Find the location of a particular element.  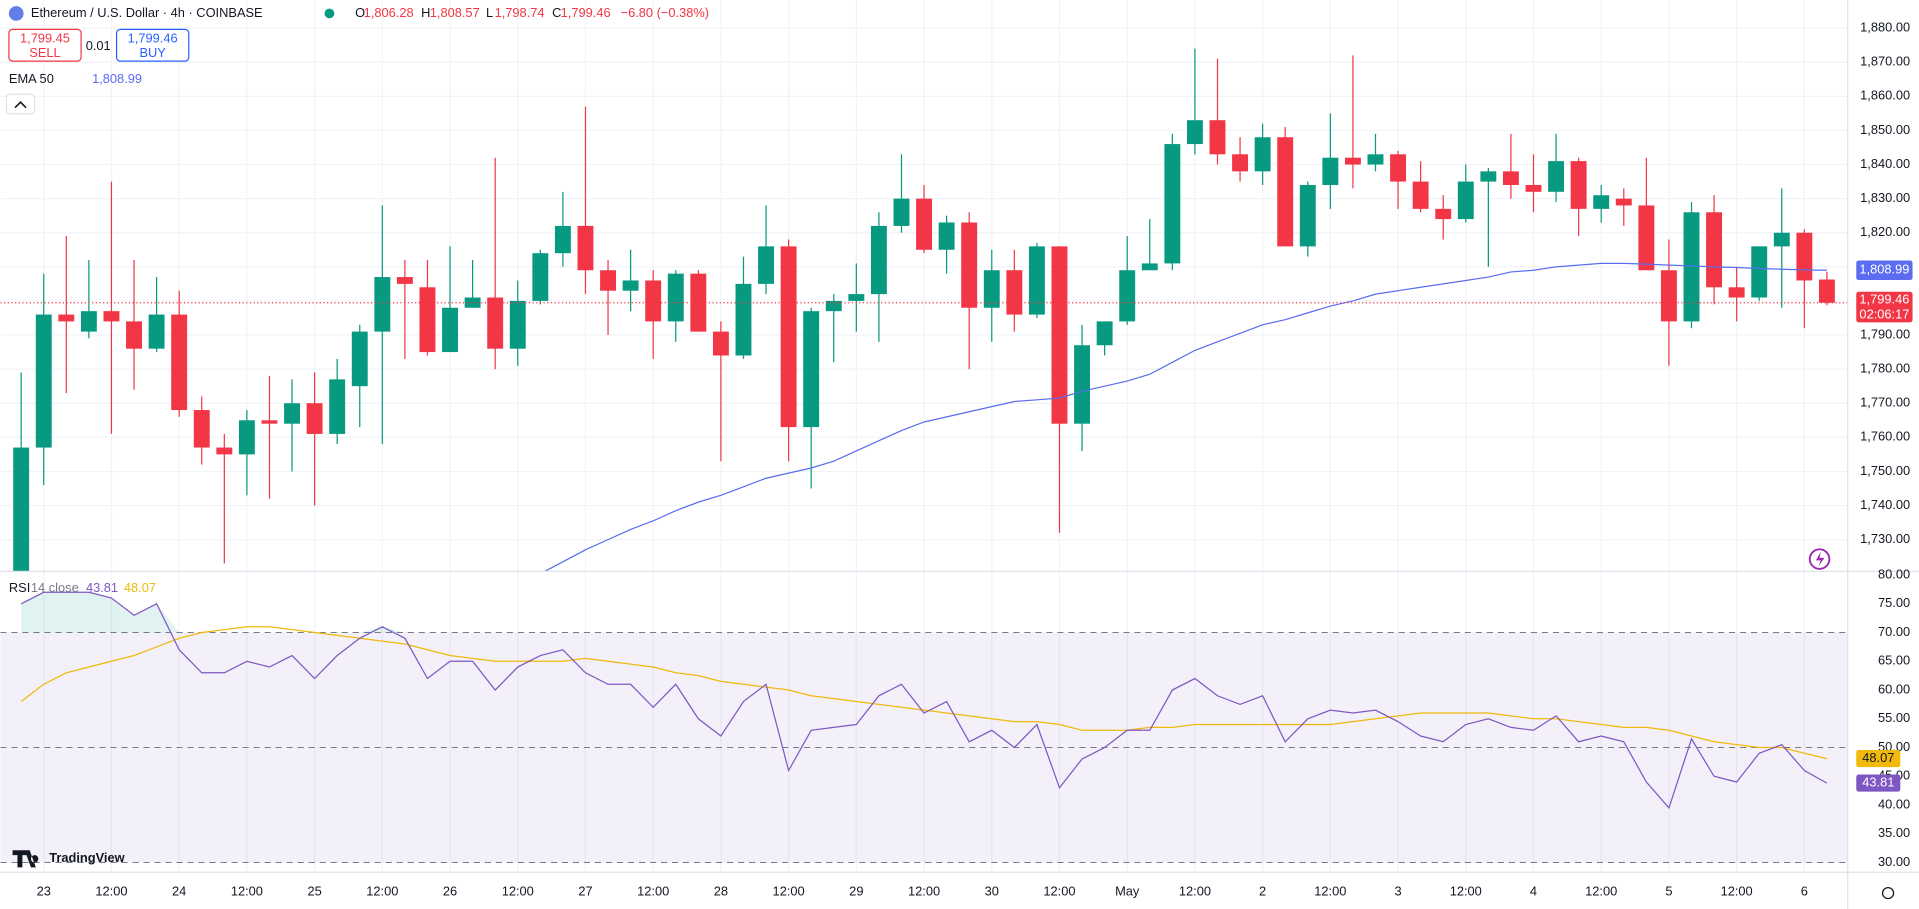

last-price-label: 1,799.46 is located at coordinates (1884, 299).